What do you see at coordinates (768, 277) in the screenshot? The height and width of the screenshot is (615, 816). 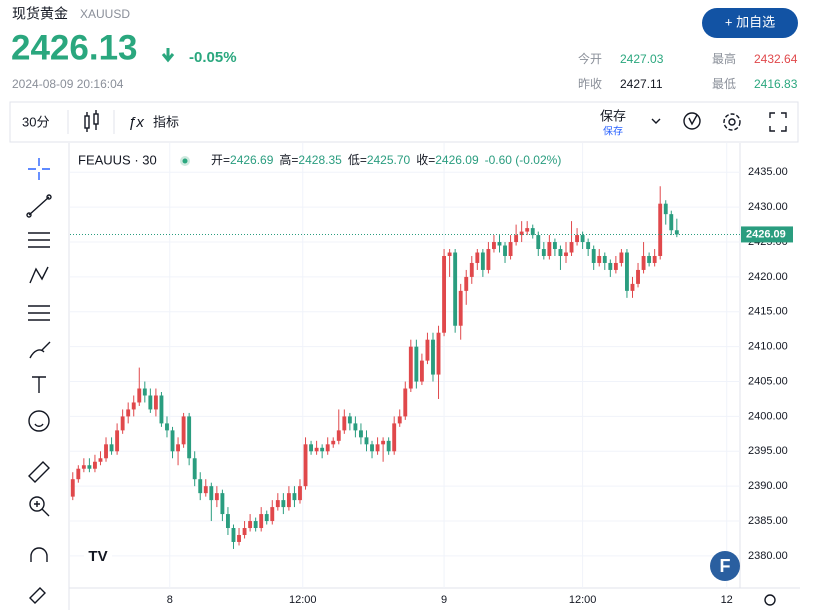 I see `y-tick-label: 2420.00` at bounding box center [768, 277].